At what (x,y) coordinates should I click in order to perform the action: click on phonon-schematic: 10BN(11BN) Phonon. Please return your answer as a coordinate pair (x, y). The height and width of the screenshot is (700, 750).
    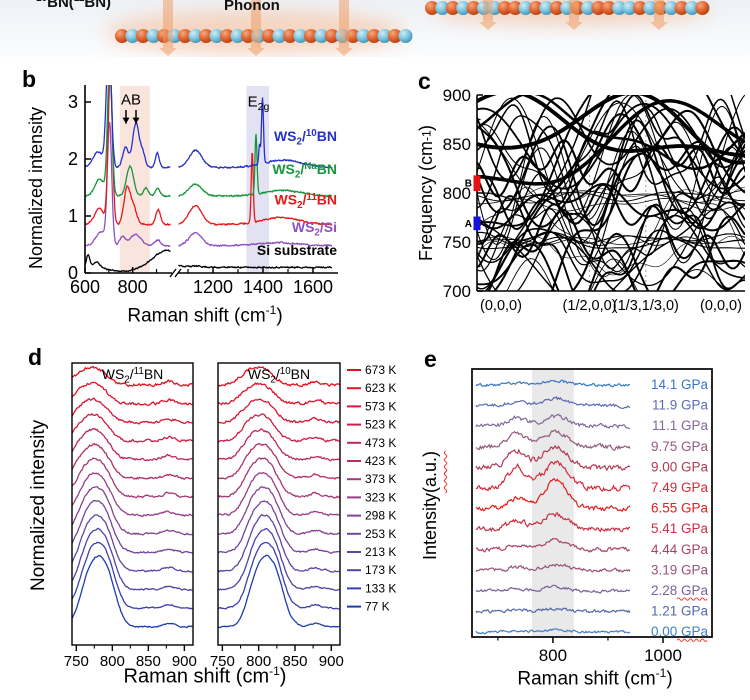
    Looking at the image, I should click on (375, 28).